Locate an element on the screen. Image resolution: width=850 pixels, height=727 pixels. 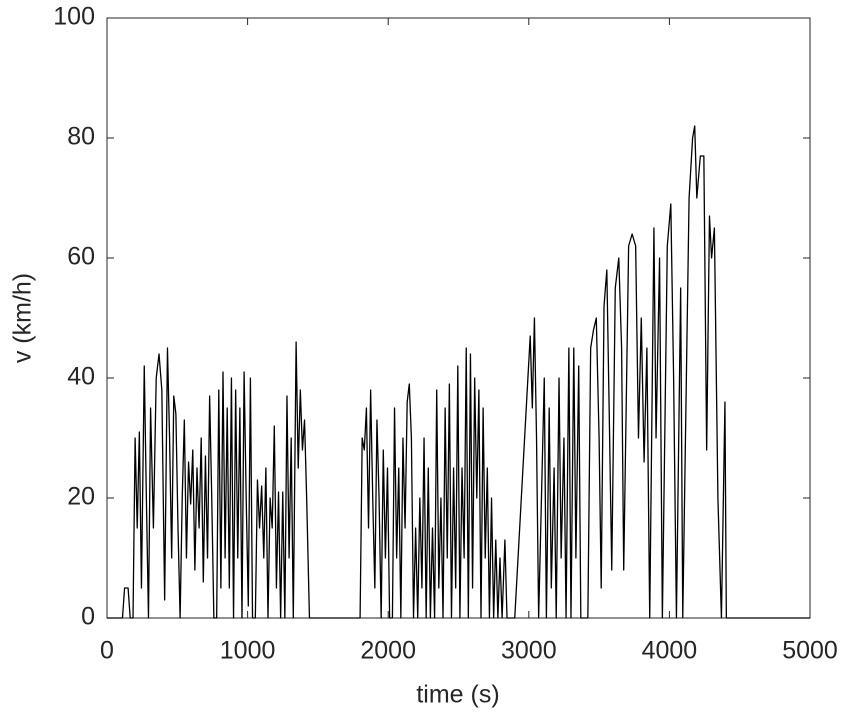
y-tick-label: 40 is located at coordinates (81, 377).